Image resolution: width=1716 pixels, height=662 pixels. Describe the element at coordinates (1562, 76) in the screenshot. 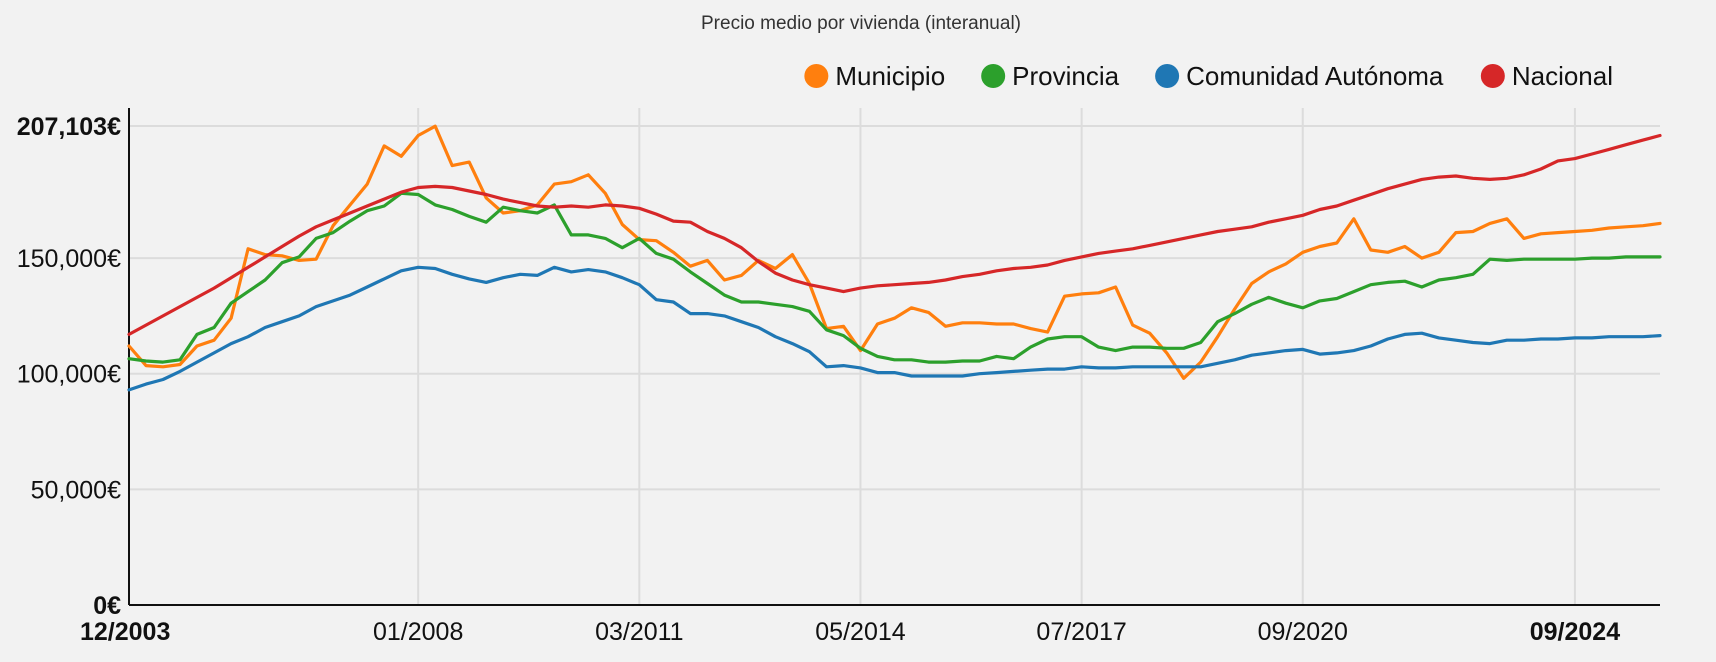

I see `legend-label: Nacional` at that location.